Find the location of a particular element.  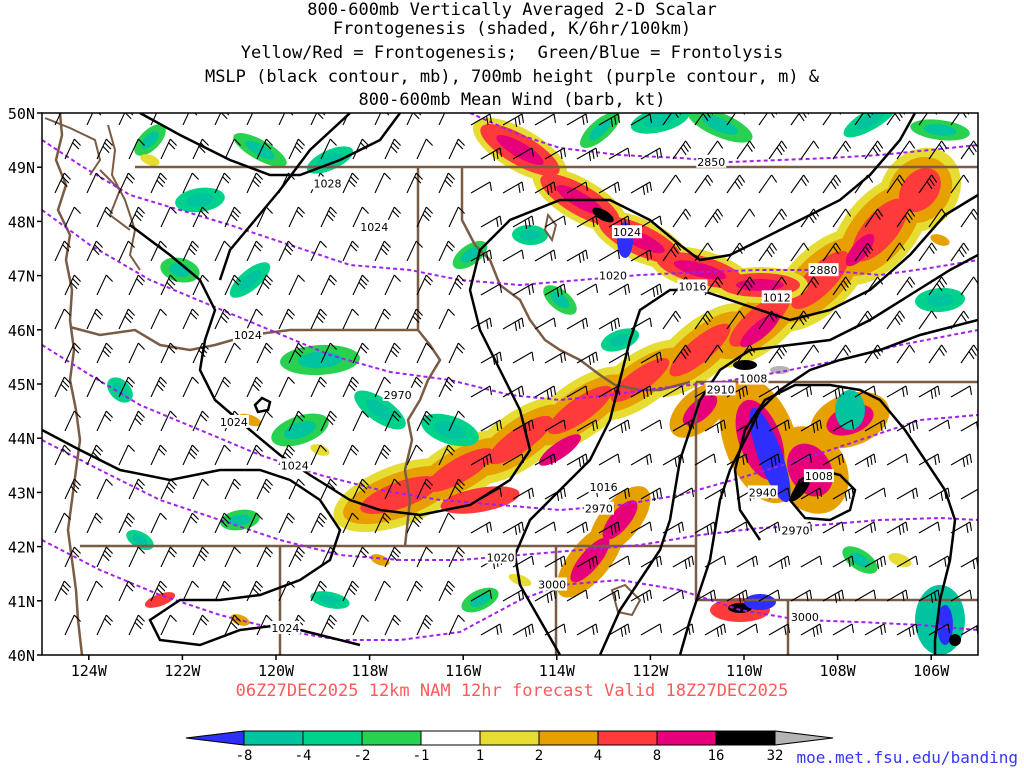

svg-text: 1012 is located at coordinates (777, 297).